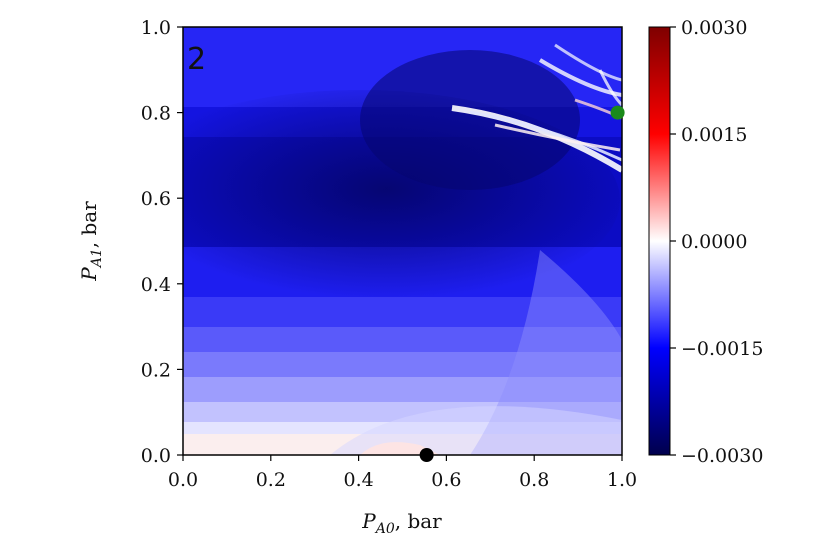 The height and width of the screenshot is (541, 830). I want to click on x-tick-label: 0.6, so click(446, 480).